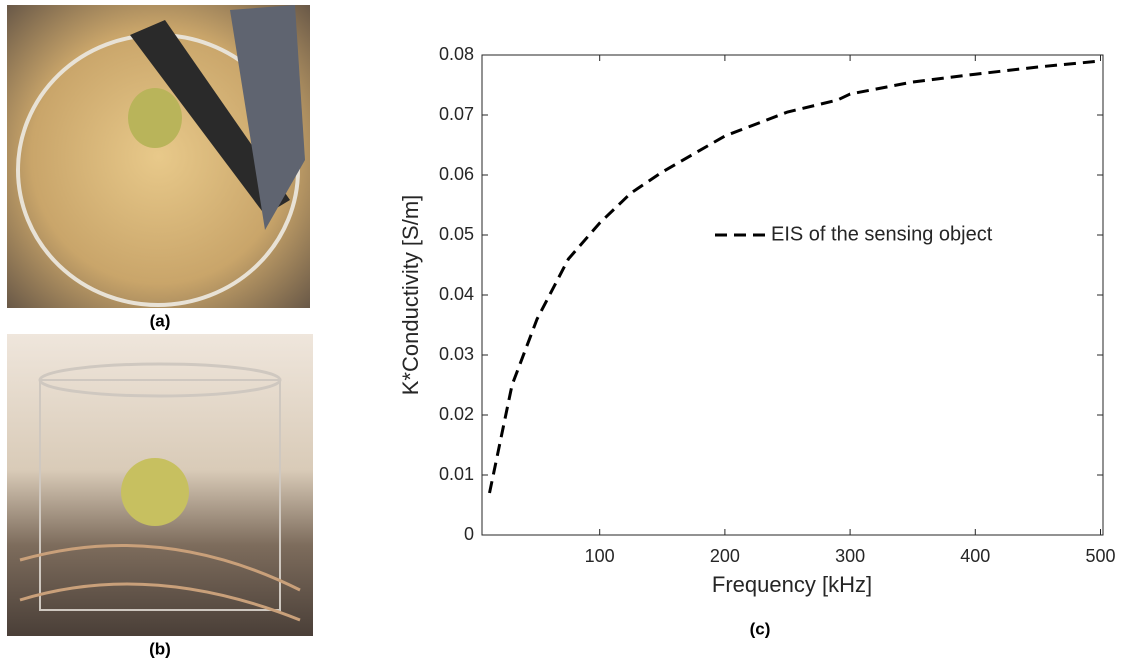 This screenshot has width=1122, height=668. Describe the element at coordinates (725, 556) in the screenshot. I see `x-tick-label: 200` at that location.